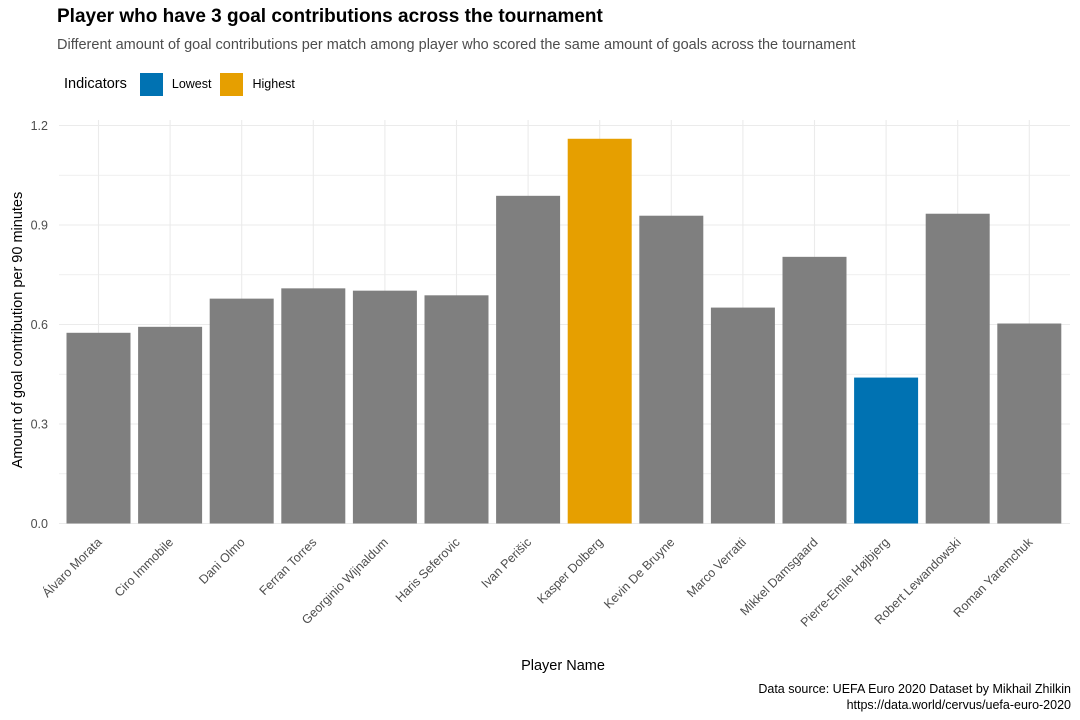 Image resolution: width=1080 pixels, height=720 pixels. Describe the element at coordinates (144, 567) in the screenshot. I see `x-tick-label: Ciro Immobile` at that location.